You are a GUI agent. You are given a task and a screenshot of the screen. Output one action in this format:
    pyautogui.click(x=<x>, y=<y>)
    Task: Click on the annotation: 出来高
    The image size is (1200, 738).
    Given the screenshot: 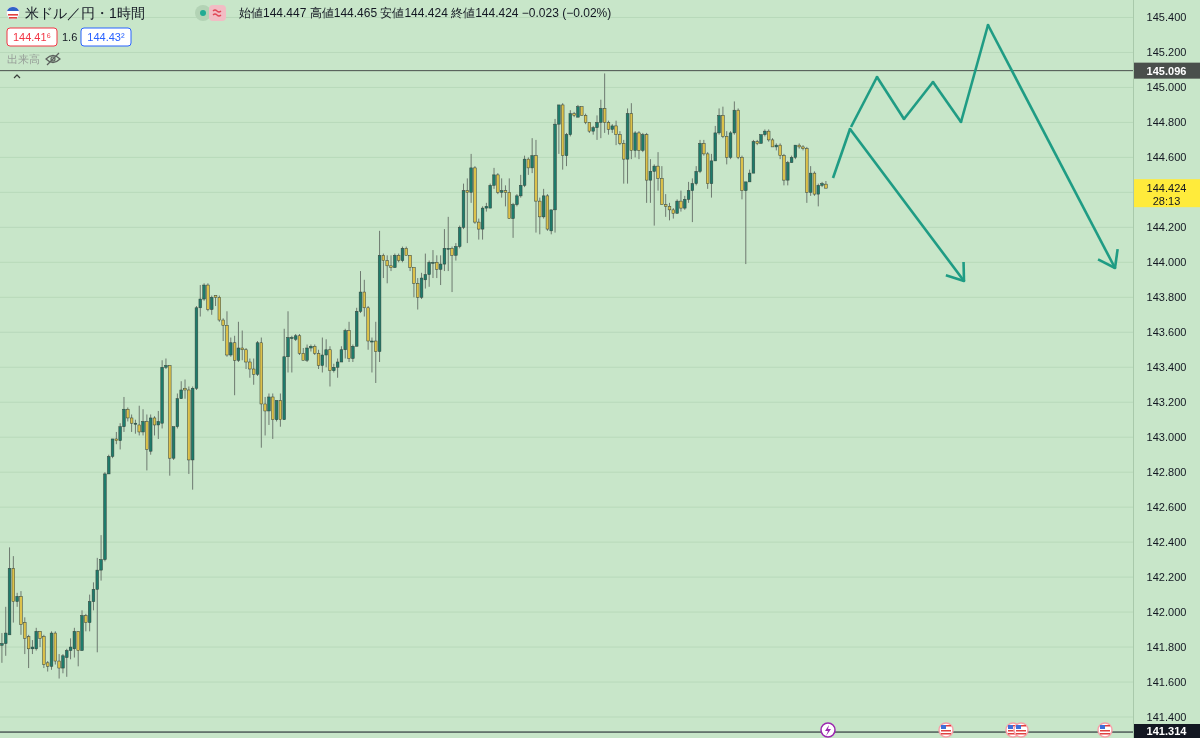 What is the action you would take?
    pyautogui.click(x=23, y=59)
    